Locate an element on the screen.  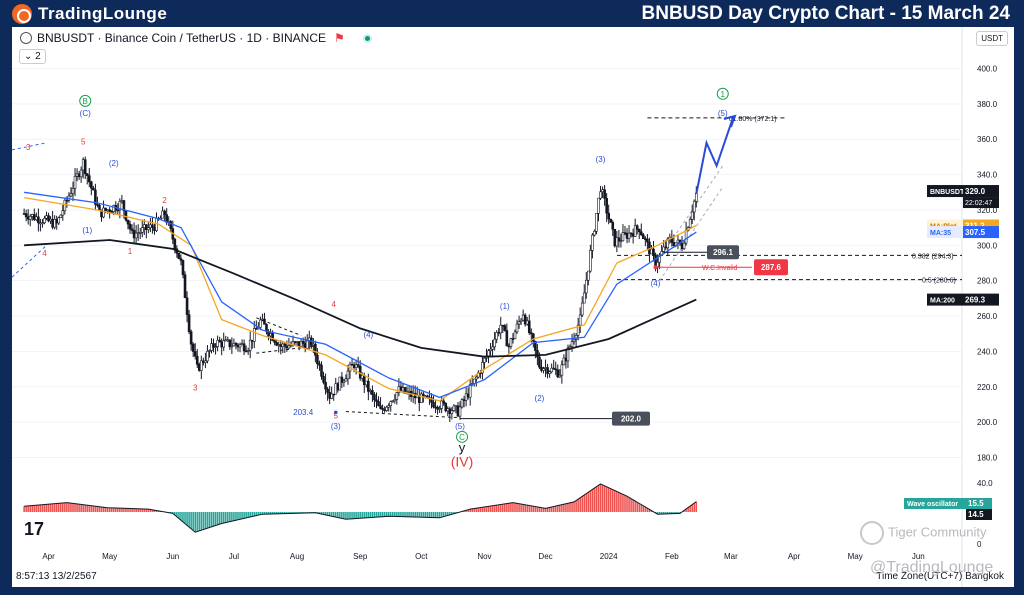
y-tick-label: 300.0 is located at coordinates (987, 245).